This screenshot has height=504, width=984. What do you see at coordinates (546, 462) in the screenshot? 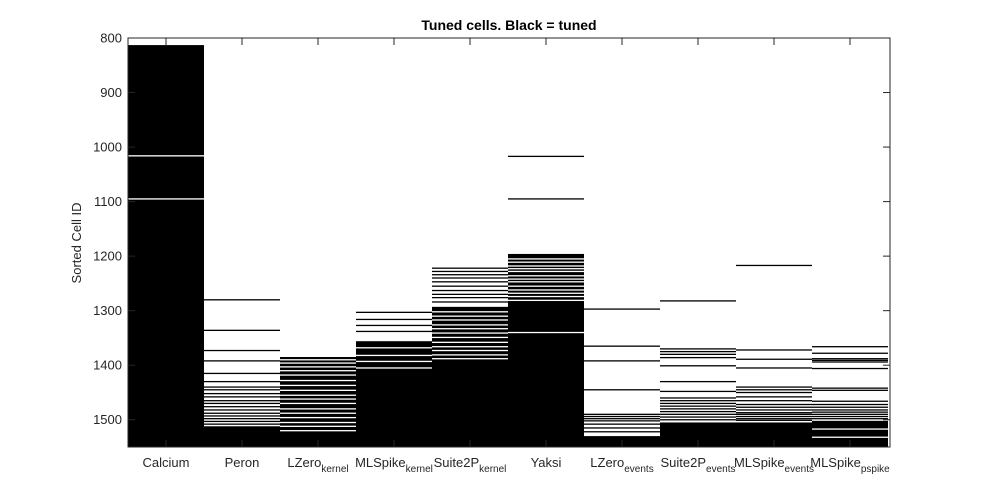
I see `x-tick-label: Yaksi` at bounding box center [546, 462].